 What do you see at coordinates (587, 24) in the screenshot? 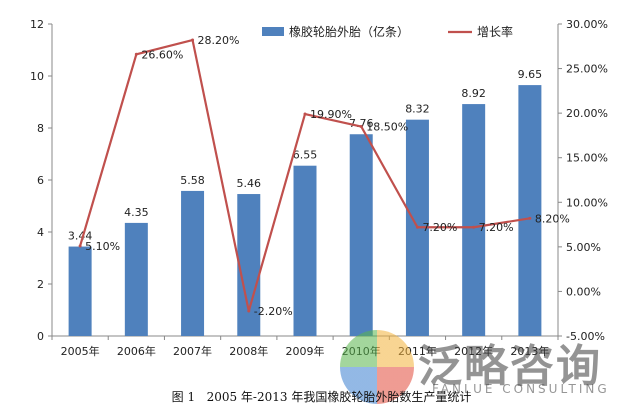
I see `right-tick-label: 30.00%` at bounding box center [587, 24].